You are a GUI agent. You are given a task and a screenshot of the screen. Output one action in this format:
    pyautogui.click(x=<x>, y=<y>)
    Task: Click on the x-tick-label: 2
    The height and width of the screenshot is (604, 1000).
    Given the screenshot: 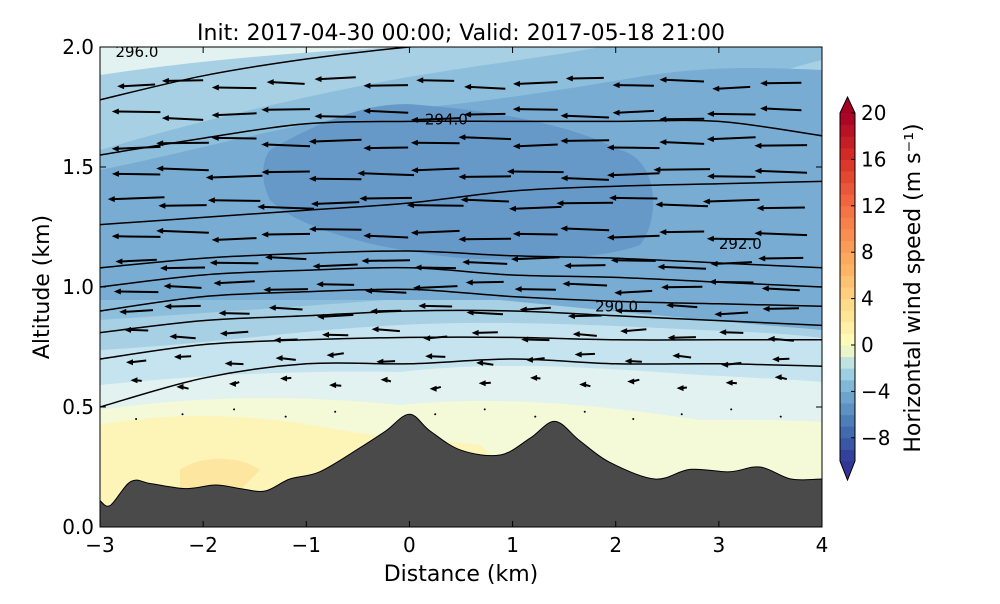 What is the action you would take?
    pyautogui.click(x=615, y=545)
    